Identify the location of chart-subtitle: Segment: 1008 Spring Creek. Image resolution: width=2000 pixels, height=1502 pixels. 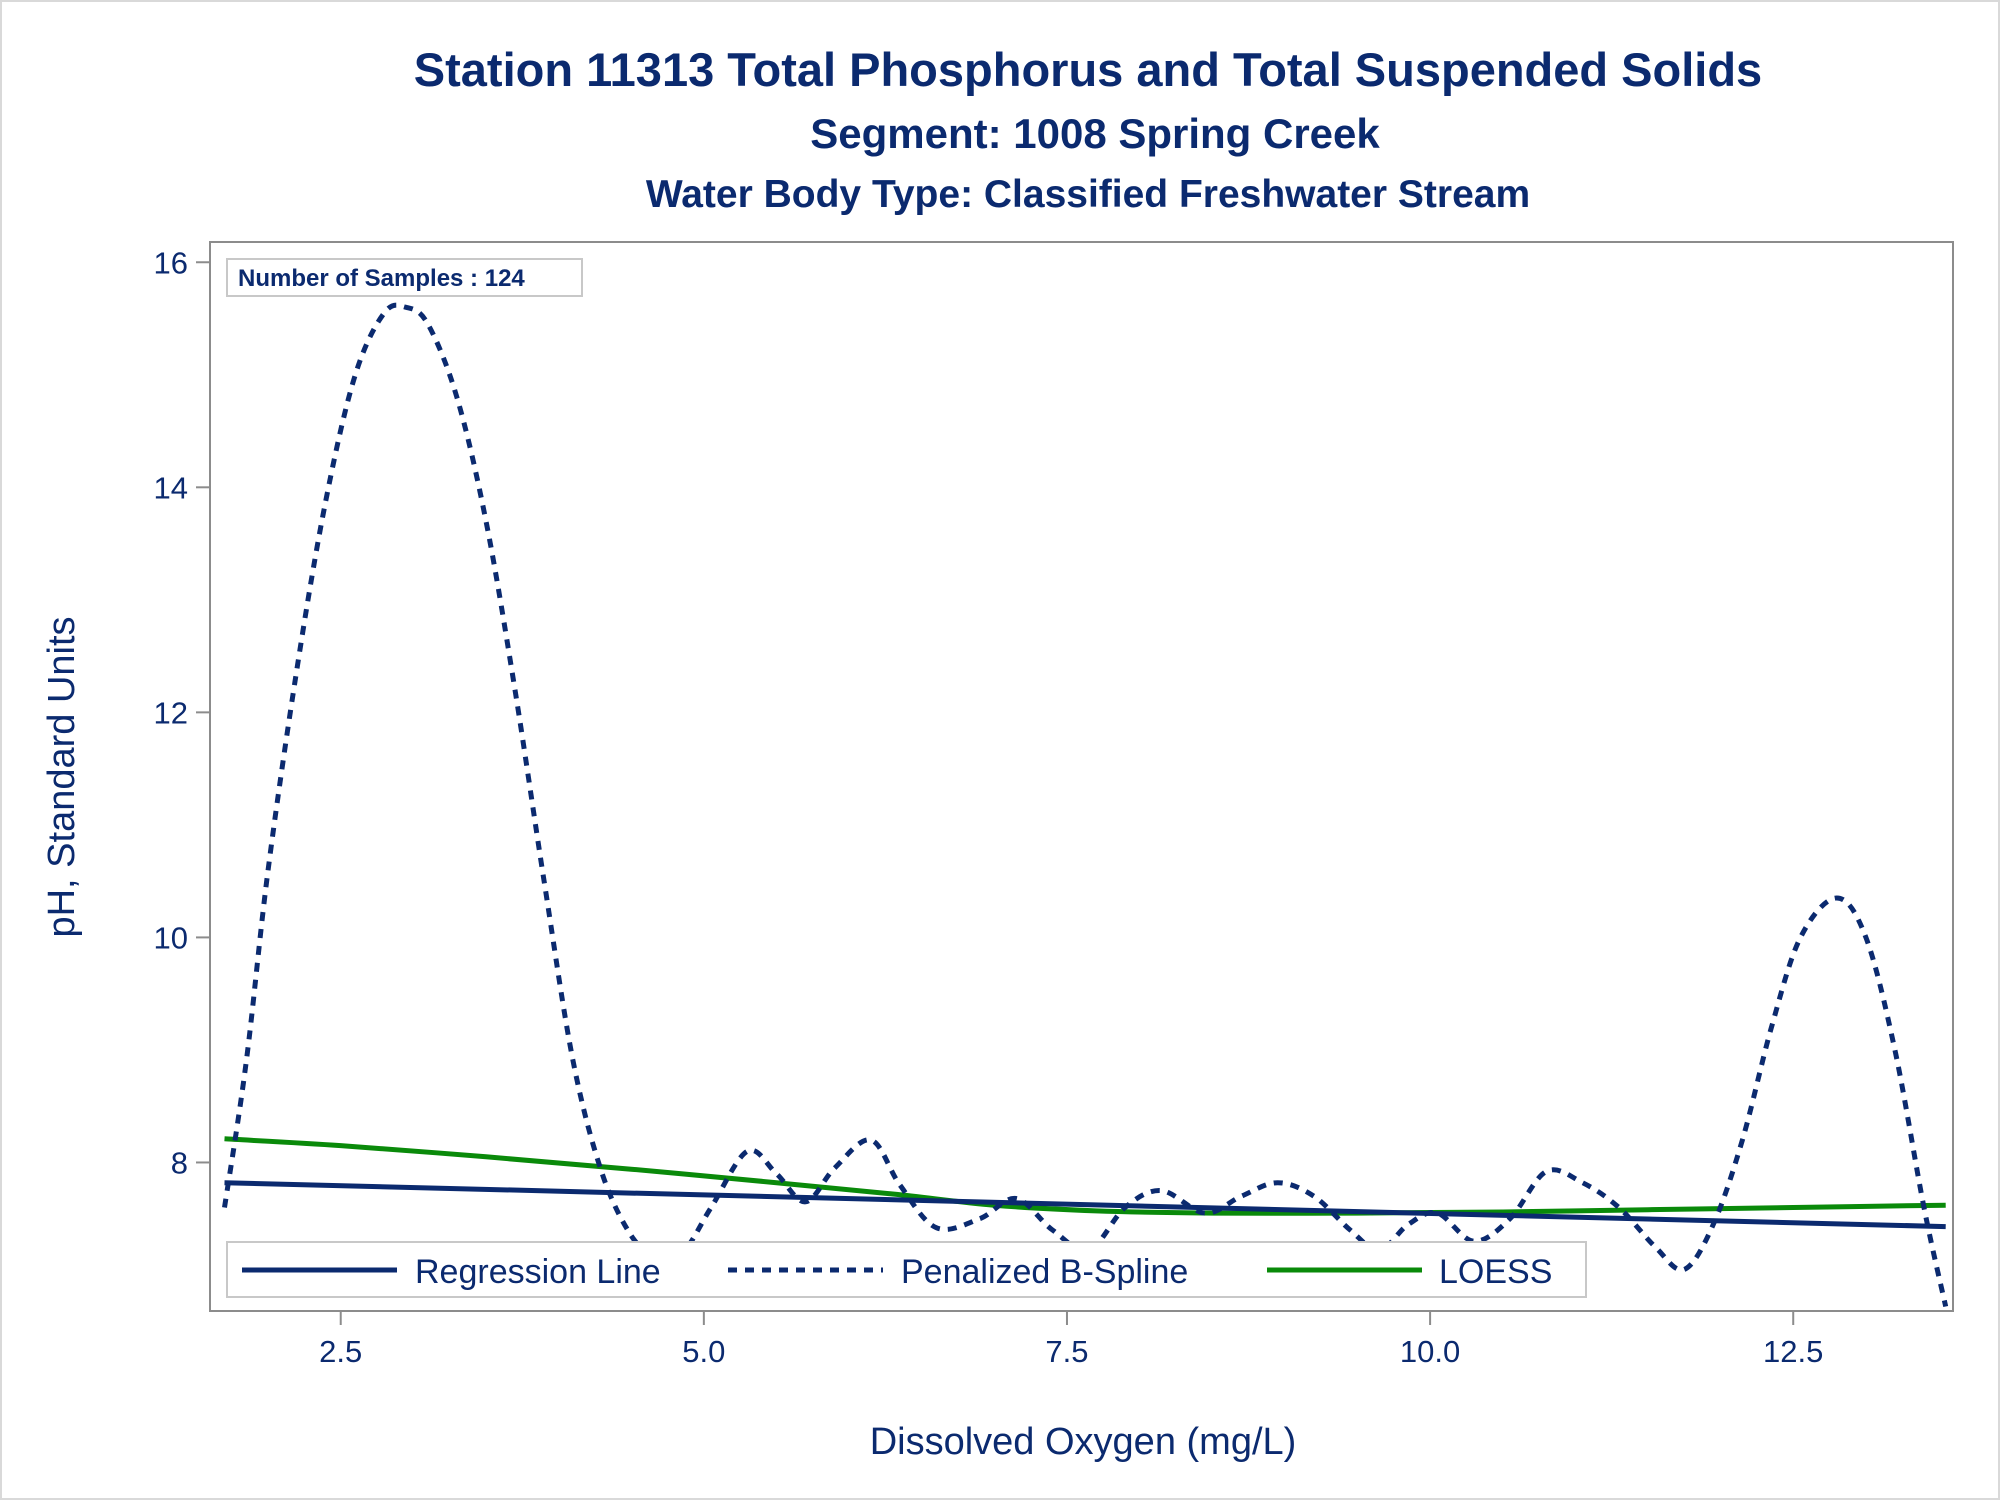
(1095, 133).